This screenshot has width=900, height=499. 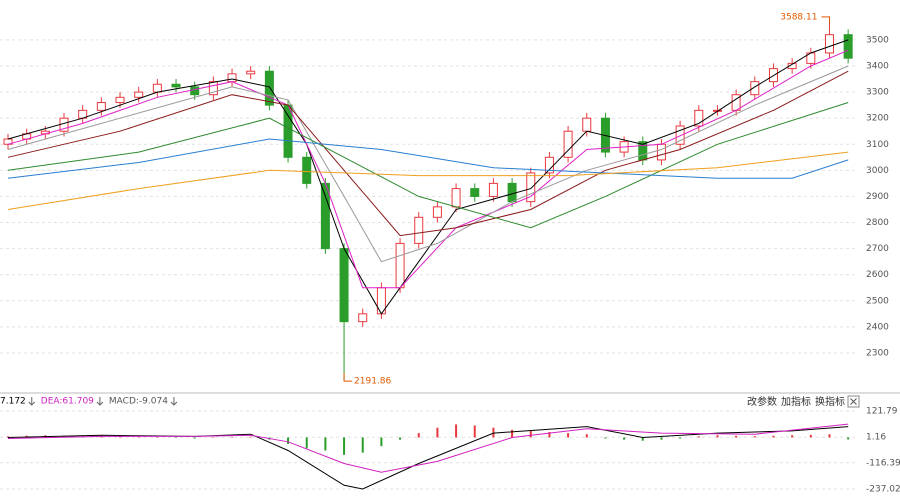 I want to click on indicator-button: 加指标, so click(x=796, y=401).